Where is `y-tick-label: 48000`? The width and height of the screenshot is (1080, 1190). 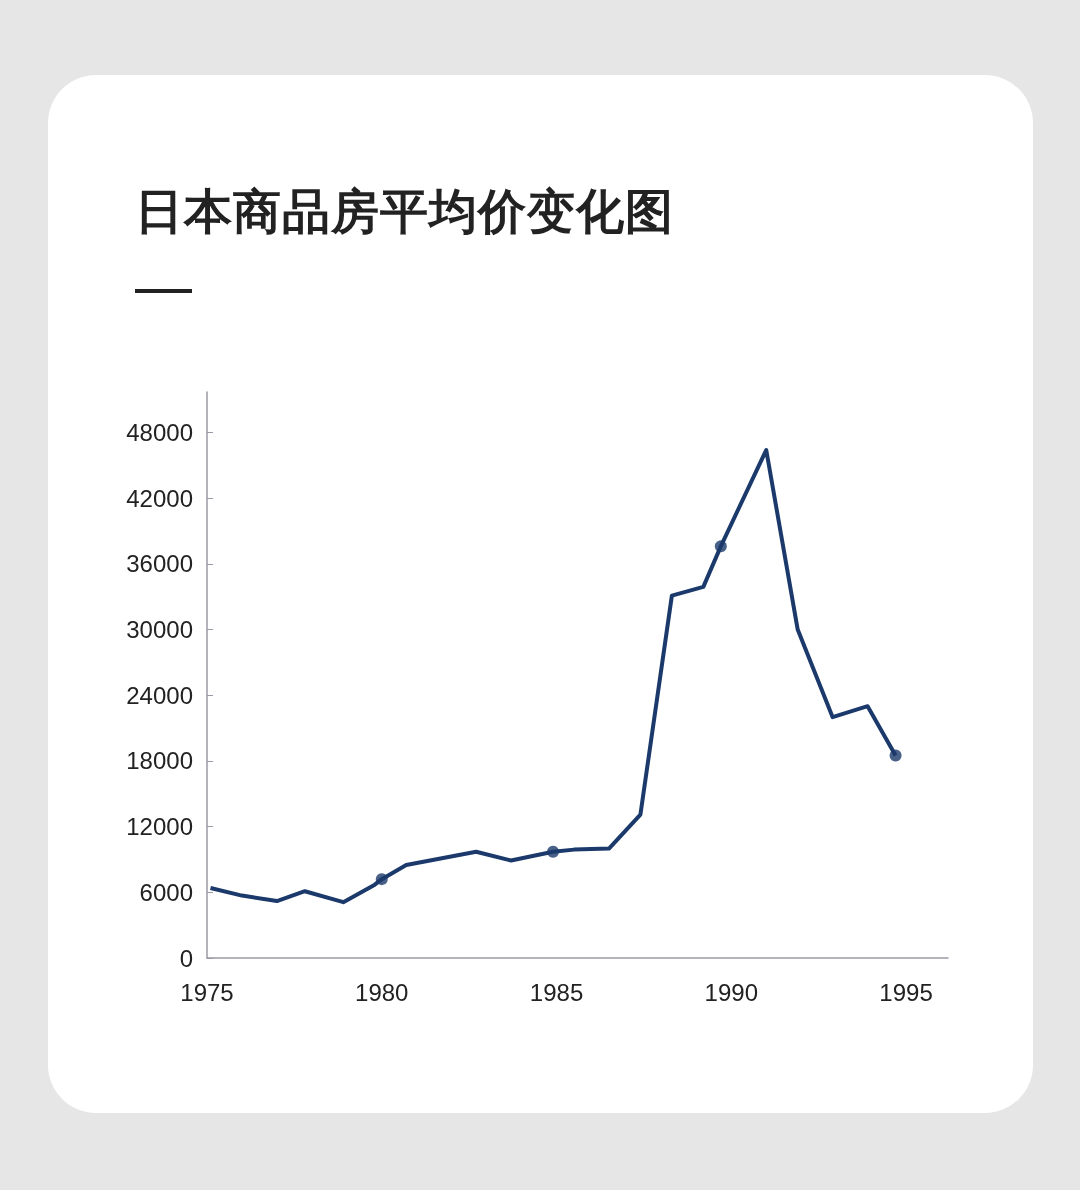
y-tick-label: 48000 is located at coordinates (159, 433).